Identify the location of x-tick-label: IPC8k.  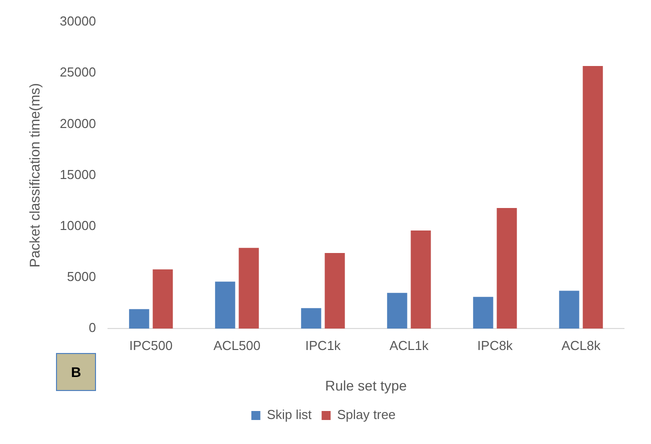
(495, 345).